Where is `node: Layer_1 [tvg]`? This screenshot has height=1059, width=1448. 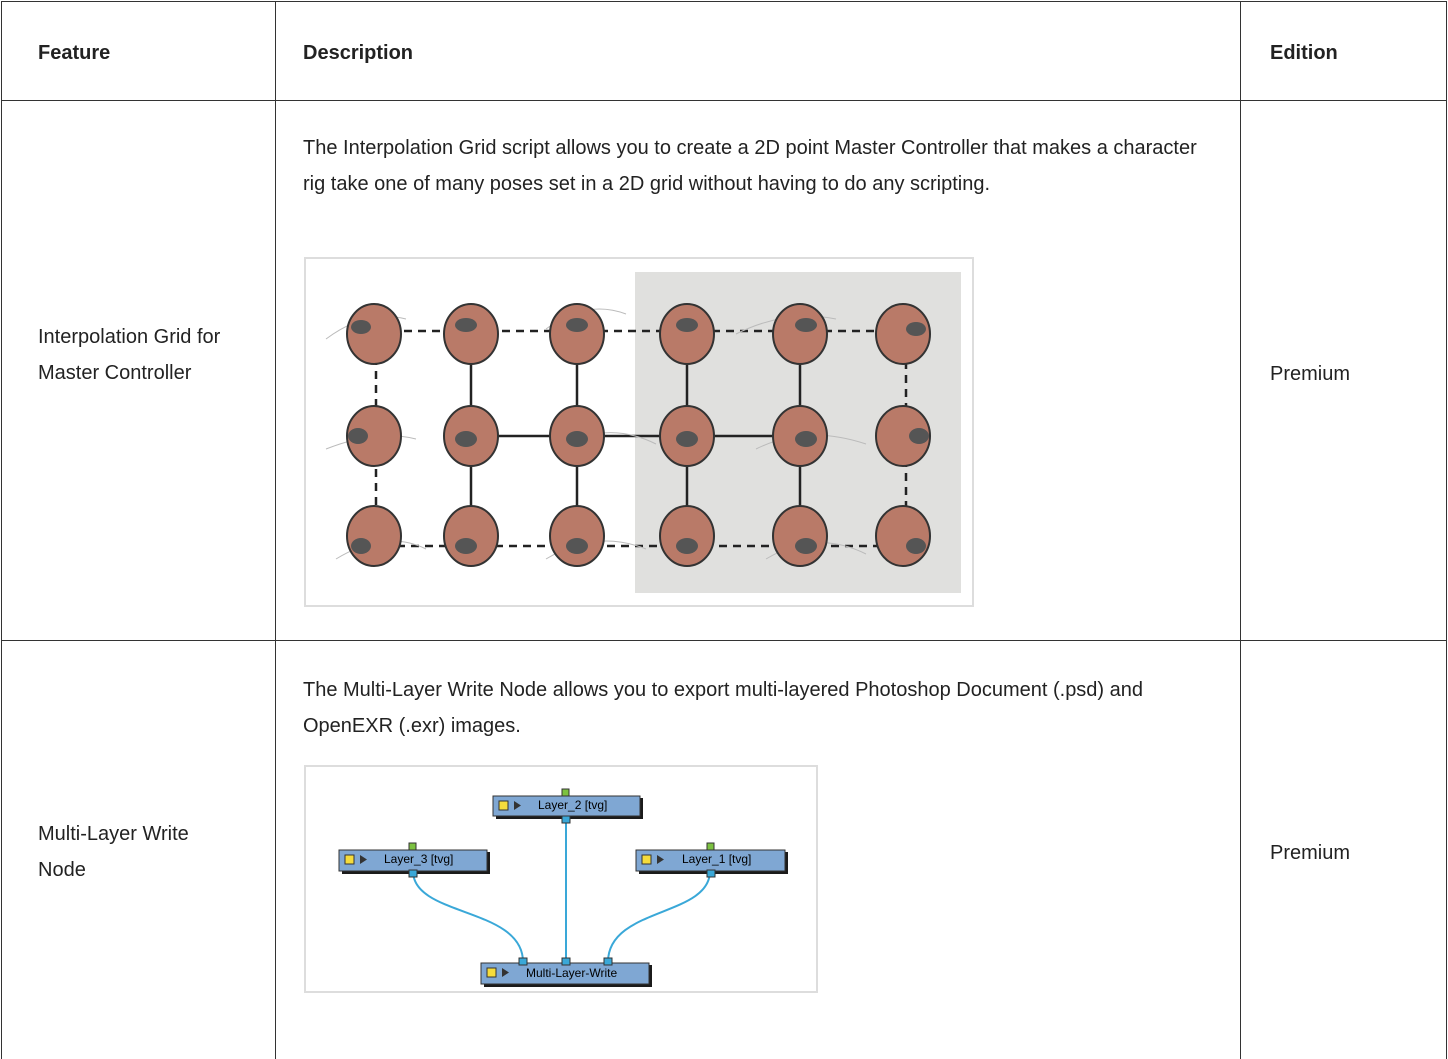
node: Layer_1 [tvg] is located at coordinates (711, 860).